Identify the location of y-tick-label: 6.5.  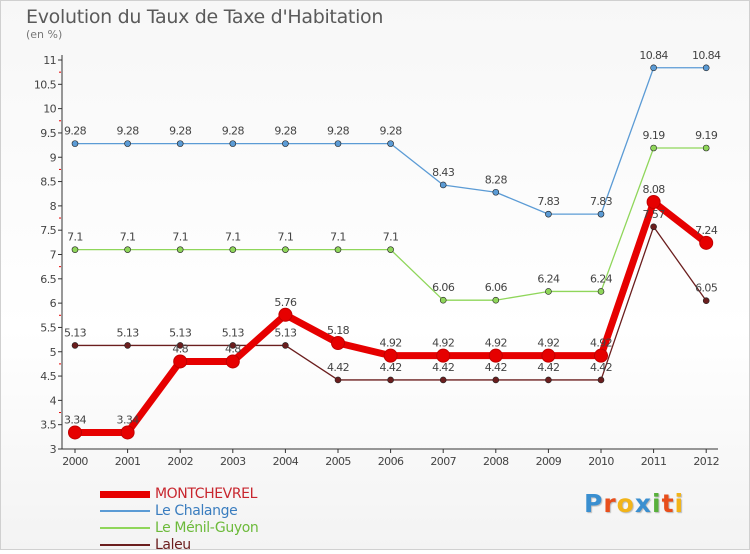
(48, 279).